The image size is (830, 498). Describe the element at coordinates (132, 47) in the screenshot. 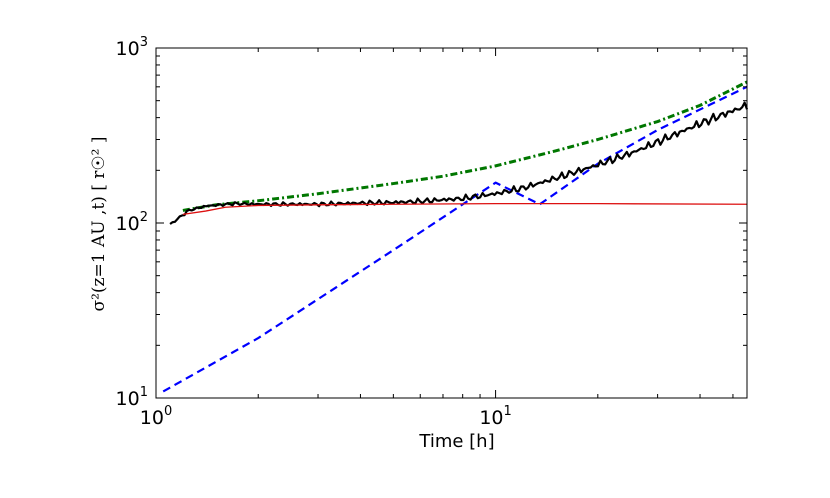

I see `y-tick-label: 10³` at that location.